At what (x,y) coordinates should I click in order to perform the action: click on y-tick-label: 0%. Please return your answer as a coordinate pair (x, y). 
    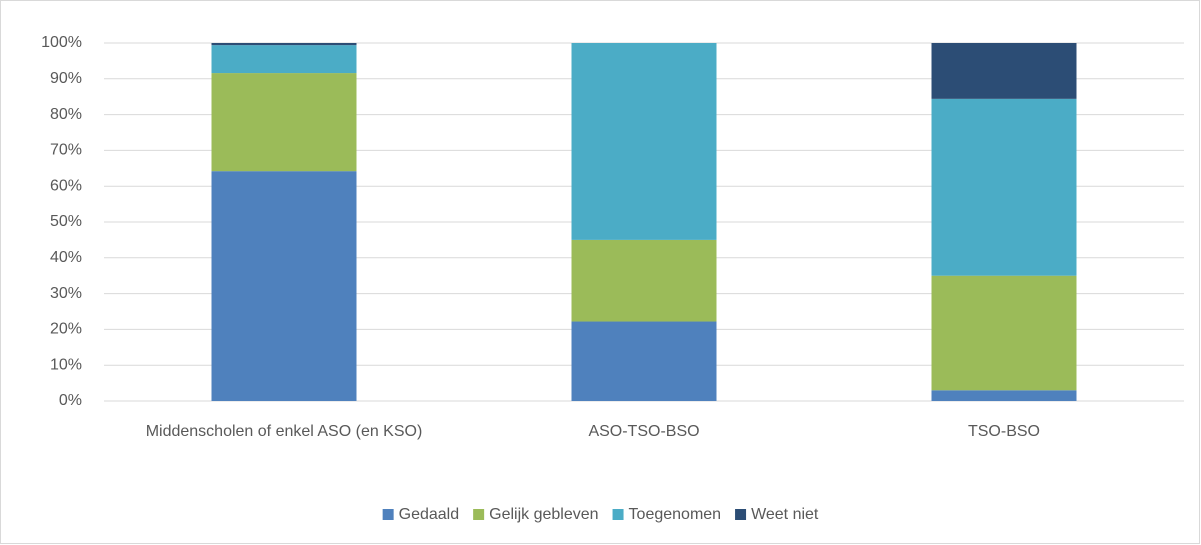
    Looking at the image, I should click on (70, 400).